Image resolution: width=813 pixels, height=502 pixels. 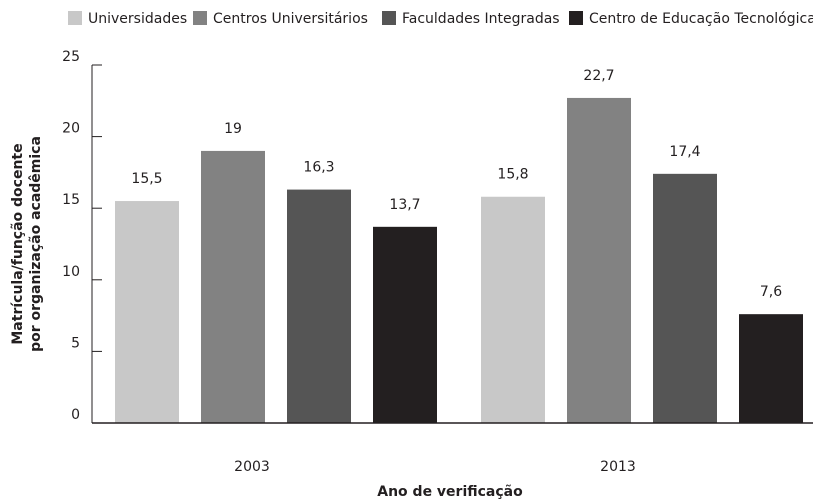 I want to click on y-axis-title: Matrícula/função docente, so click(x=18, y=243).